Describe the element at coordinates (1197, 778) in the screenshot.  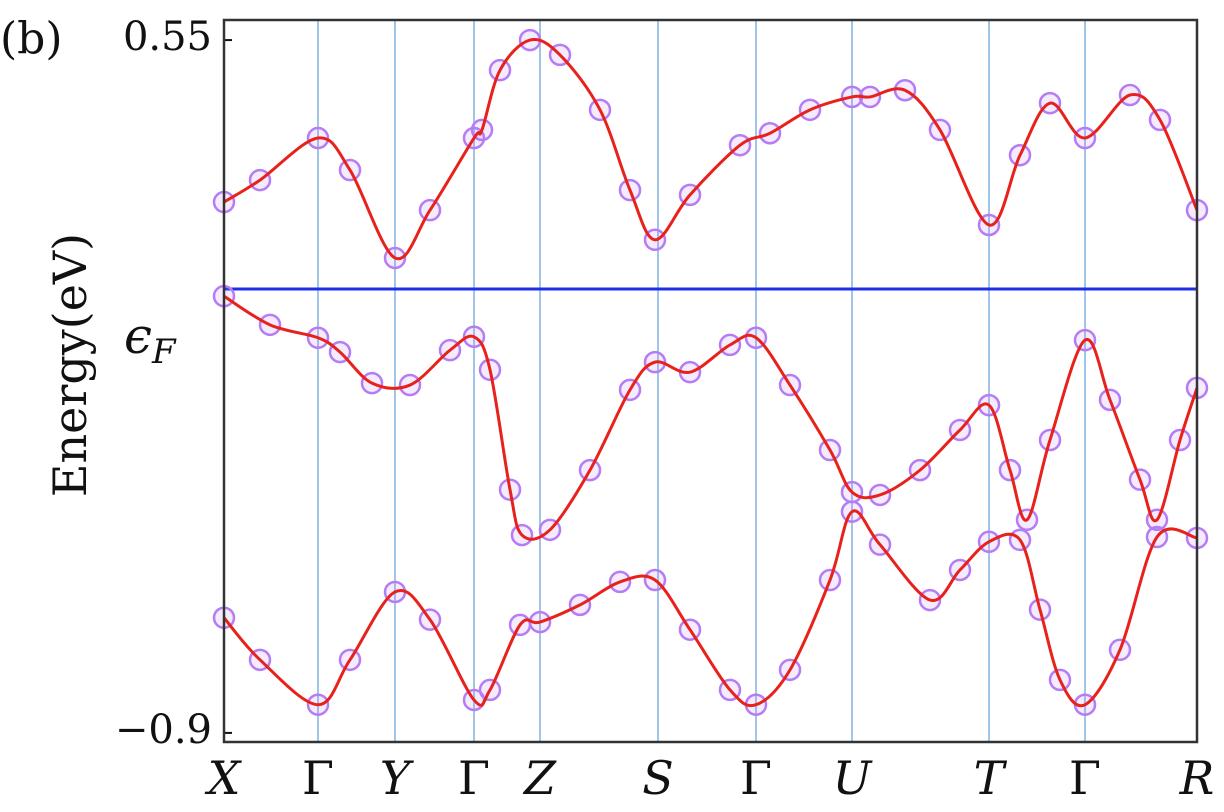
I see `x-tick-label: R` at that location.